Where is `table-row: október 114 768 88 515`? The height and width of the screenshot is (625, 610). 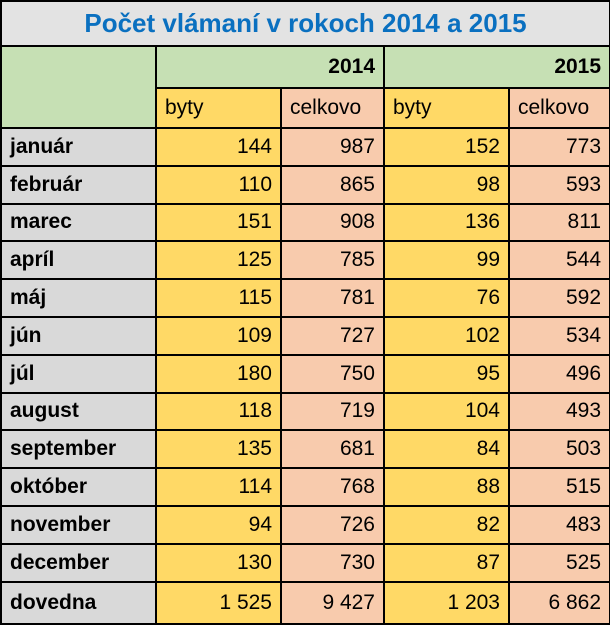
table-row: október 114 768 88 515 is located at coordinates (305, 487).